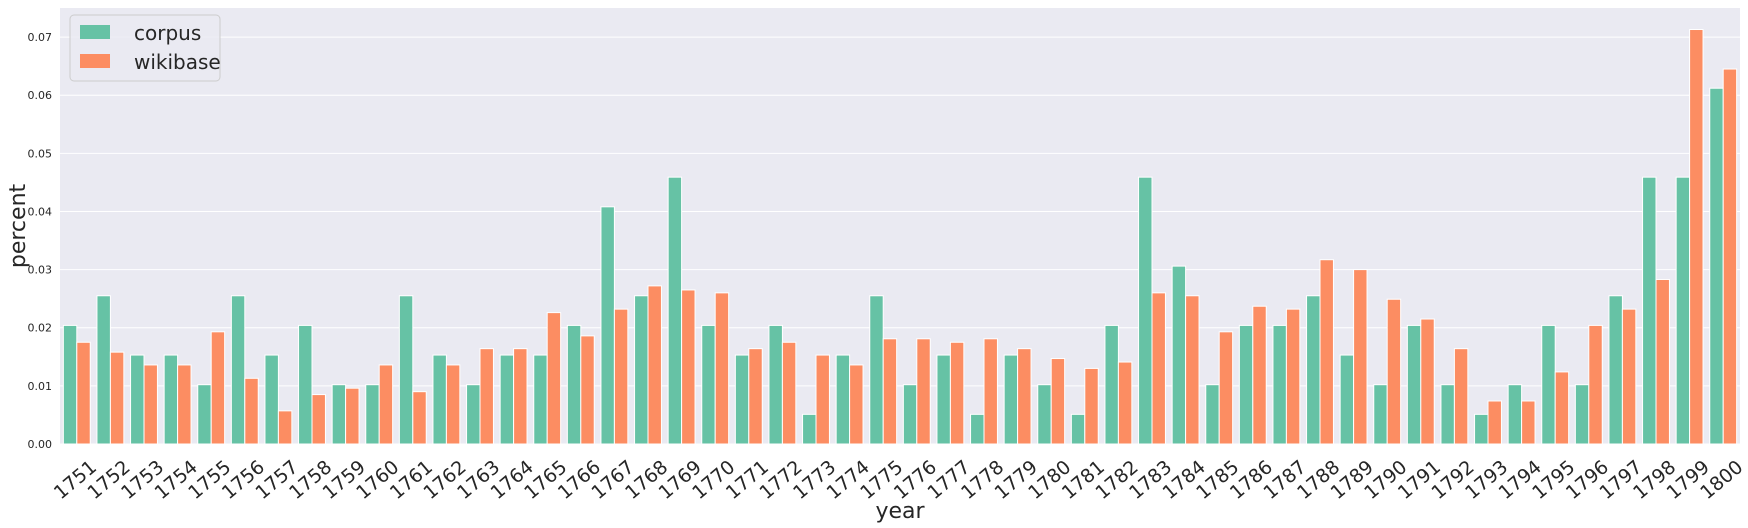  What do you see at coordinates (145, 48) in the screenshot?
I see `legend: corpus wikibase` at bounding box center [145, 48].